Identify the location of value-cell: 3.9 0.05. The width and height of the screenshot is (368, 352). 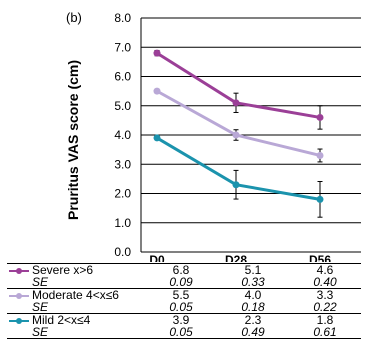
(181, 326).